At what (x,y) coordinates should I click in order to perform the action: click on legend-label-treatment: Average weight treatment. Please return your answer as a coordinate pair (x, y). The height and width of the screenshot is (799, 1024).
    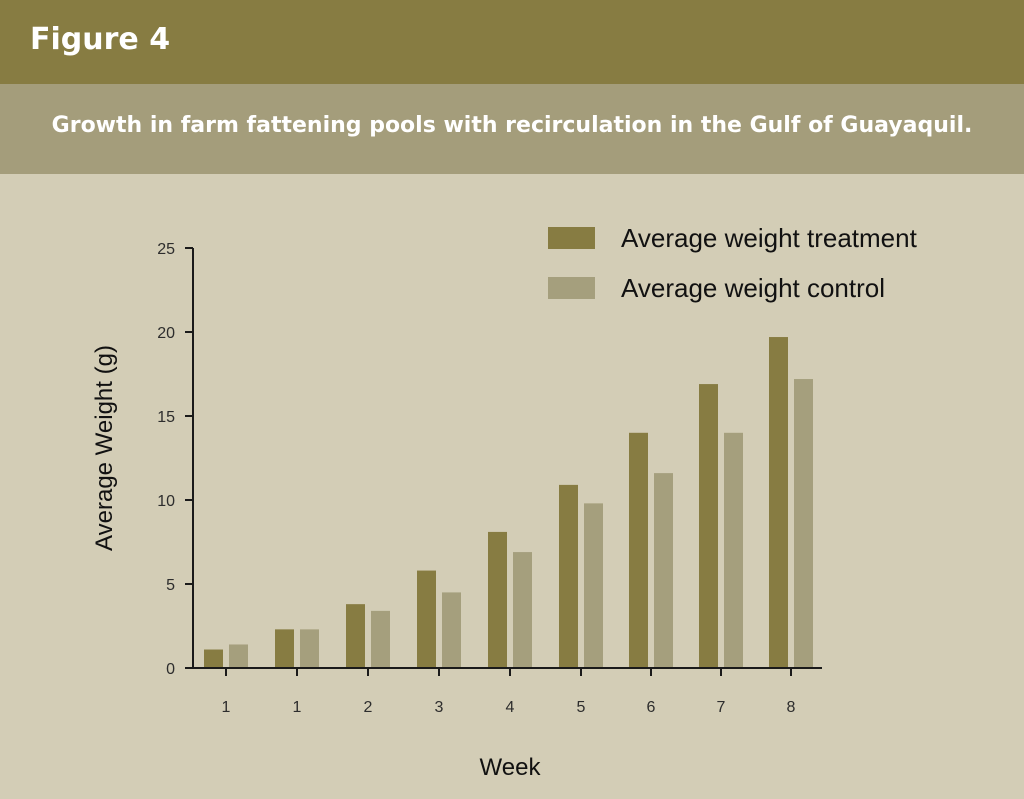
    Looking at the image, I should click on (769, 238).